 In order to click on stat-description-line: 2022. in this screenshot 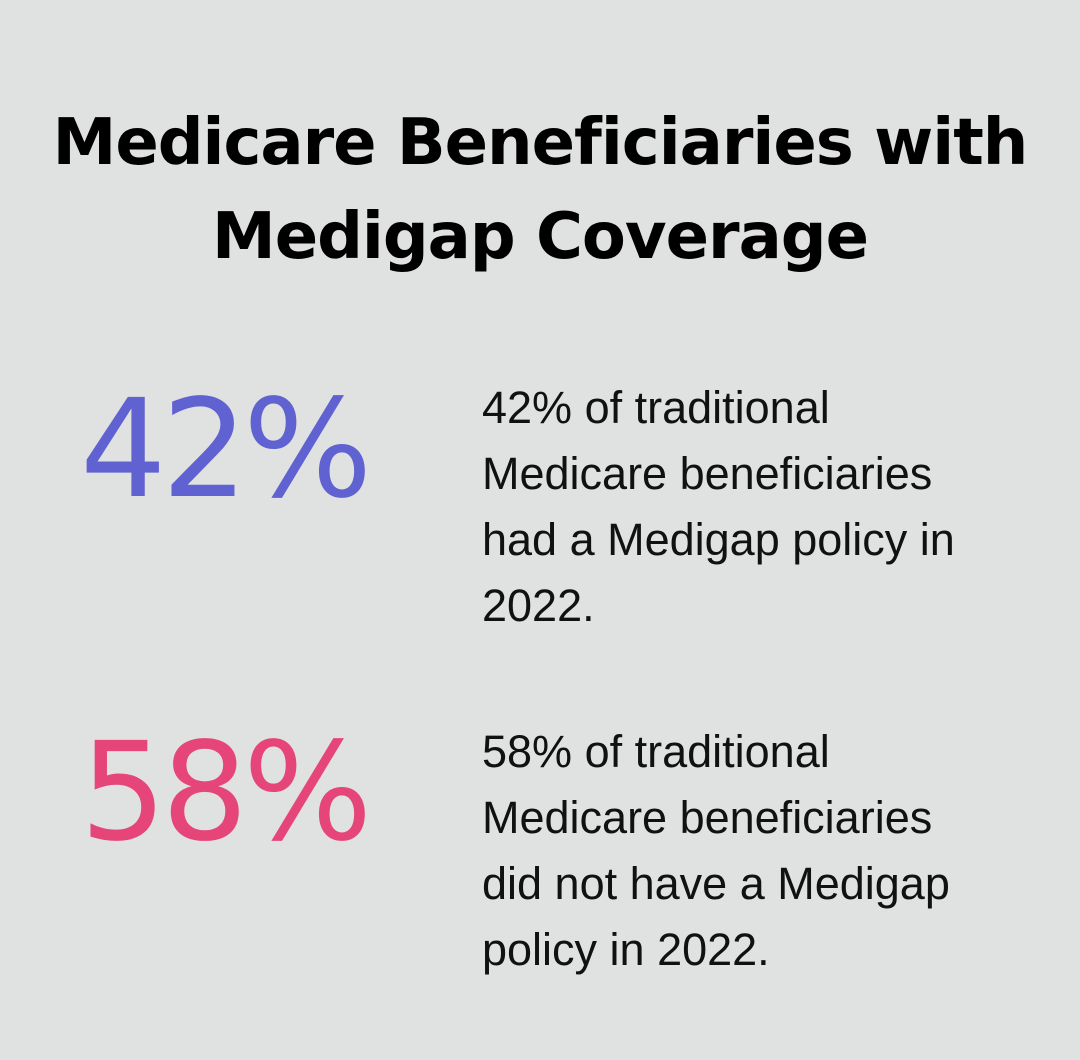, I will do `click(538, 605)`.